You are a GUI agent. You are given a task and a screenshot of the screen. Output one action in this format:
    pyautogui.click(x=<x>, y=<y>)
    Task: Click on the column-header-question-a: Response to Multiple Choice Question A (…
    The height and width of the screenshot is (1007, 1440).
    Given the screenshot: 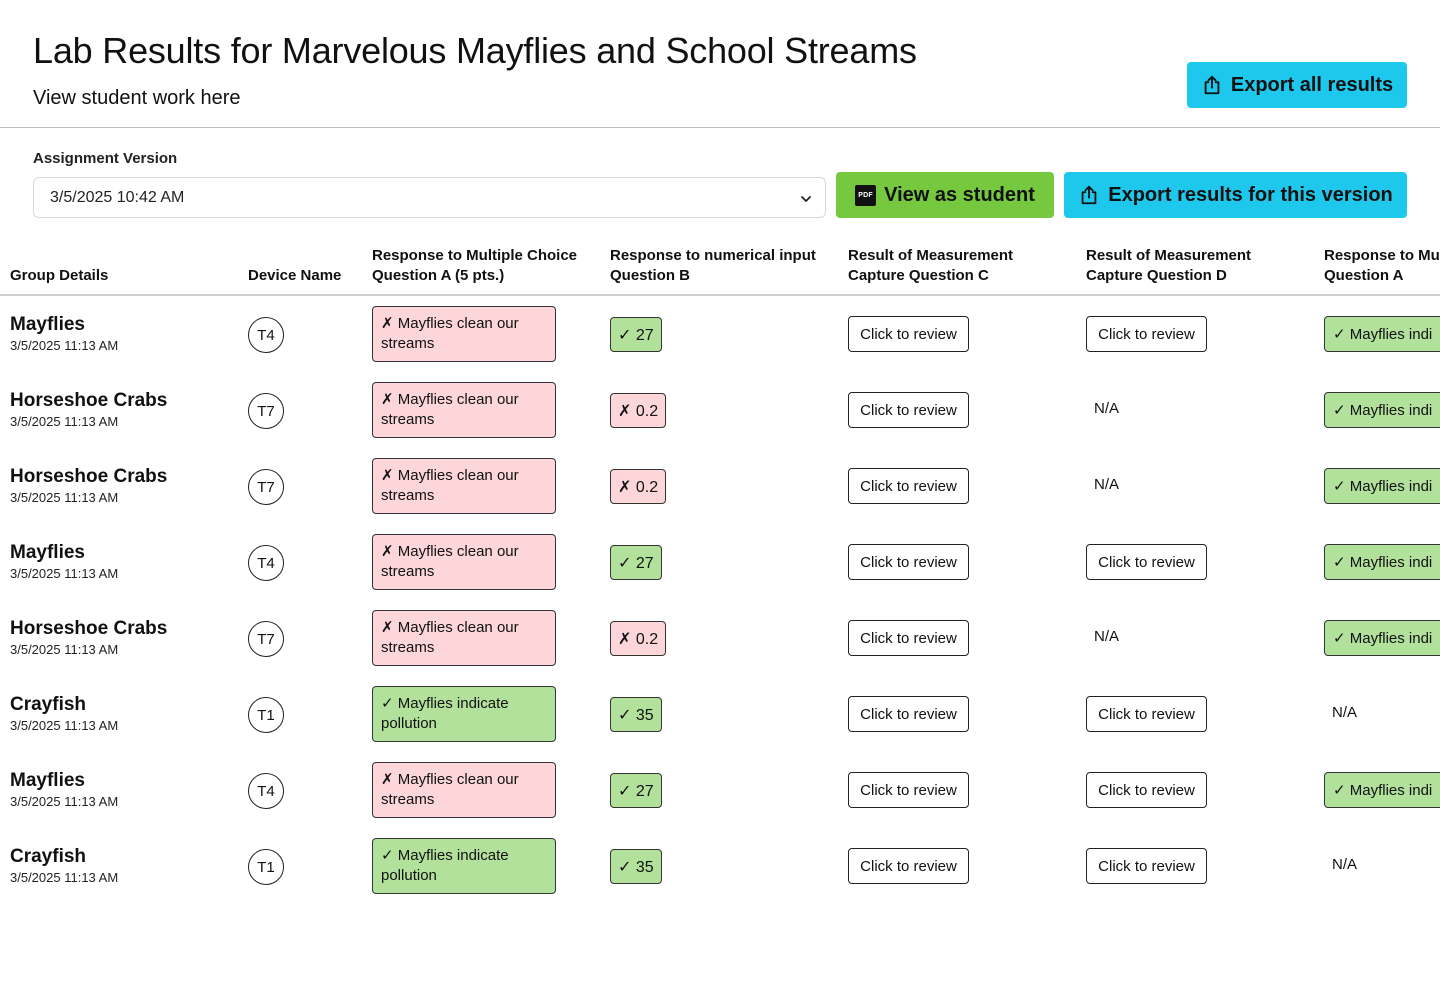 What is the action you would take?
    pyautogui.click(x=474, y=266)
    